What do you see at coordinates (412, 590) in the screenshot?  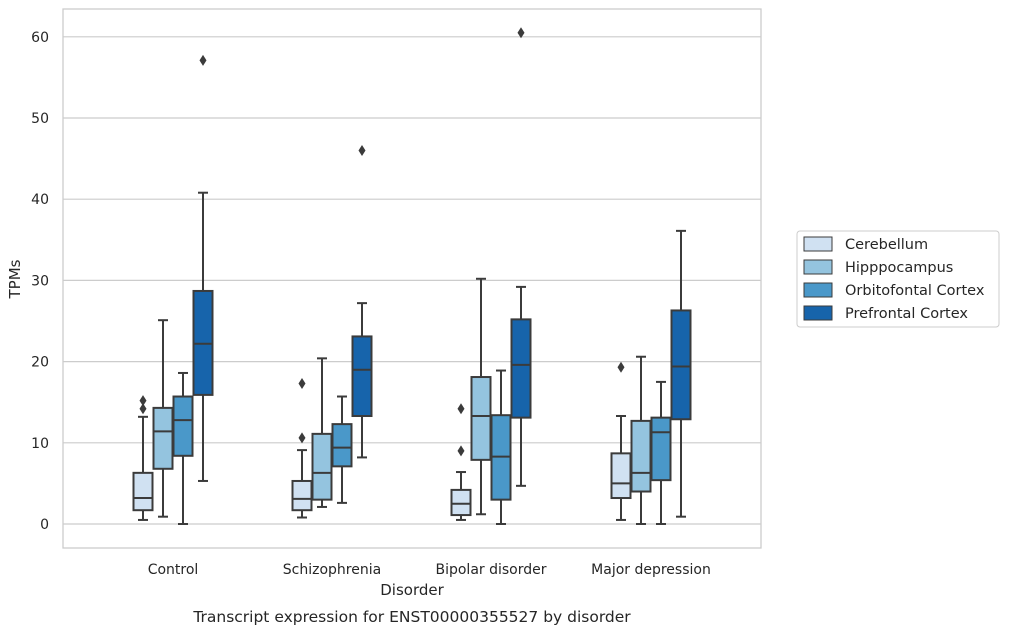 I see `x-axis-label: Disorder` at bounding box center [412, 590].